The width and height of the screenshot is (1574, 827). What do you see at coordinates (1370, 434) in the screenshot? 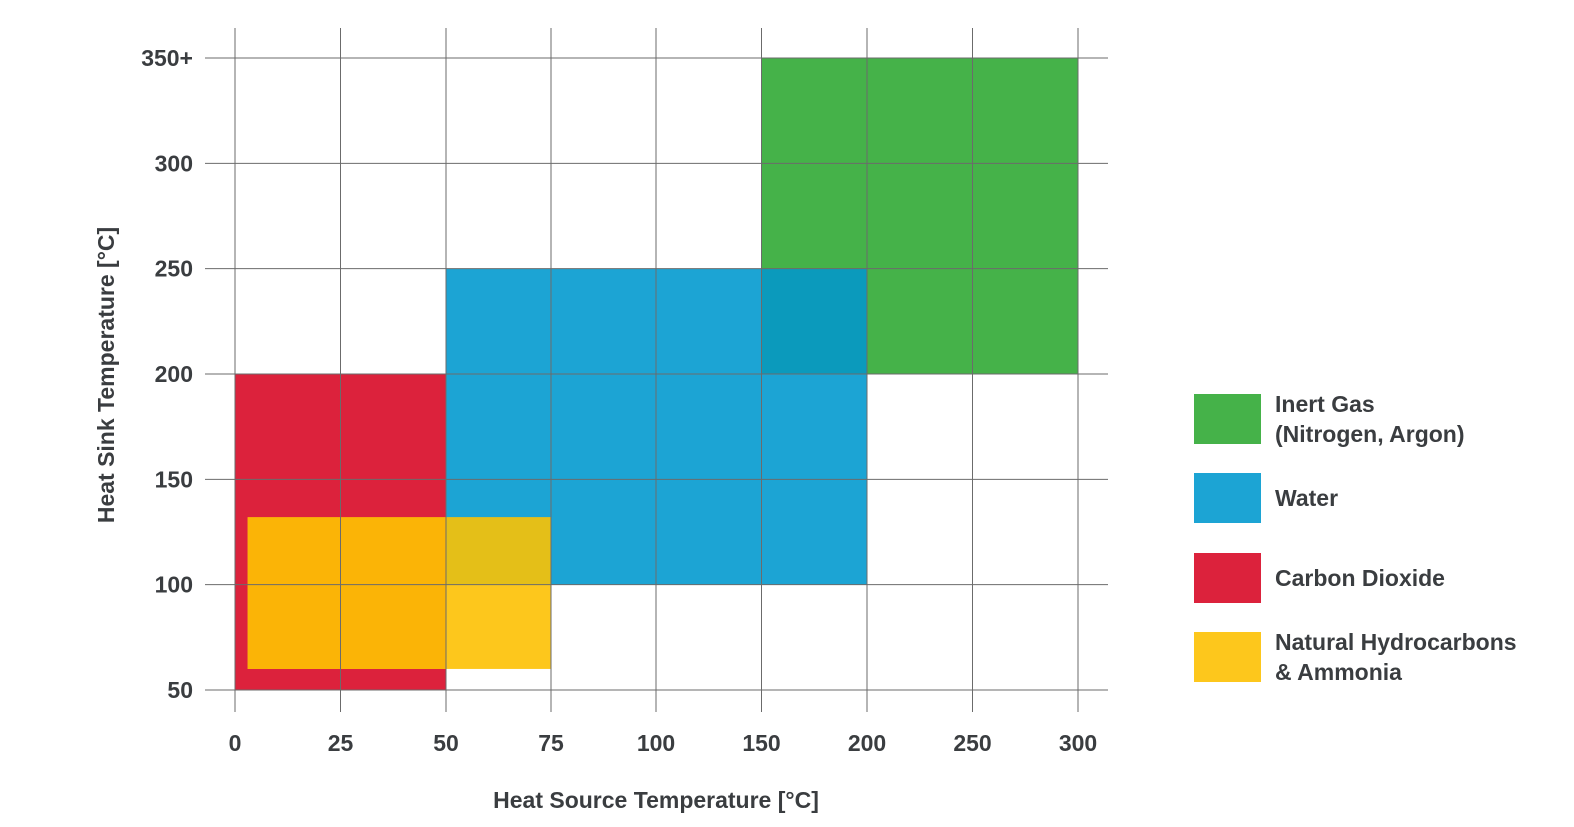
I see `legend-label-inert: (Nitrogen, Argon)` at bounding box center [1370, 434].